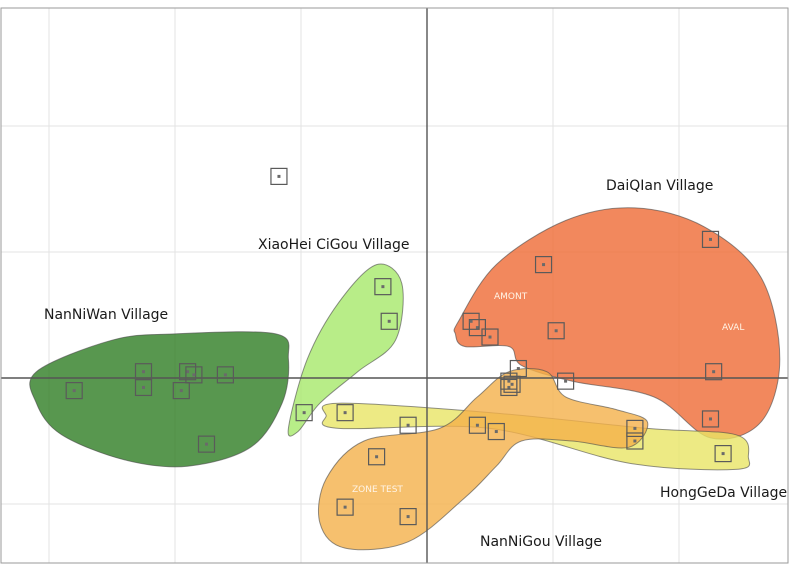 This screenshot has height=565, width=790. What do you see at coordinates (483, 459) in the screenshot?
I see `hull-nannigou-village` at bounding box center [483, 459].